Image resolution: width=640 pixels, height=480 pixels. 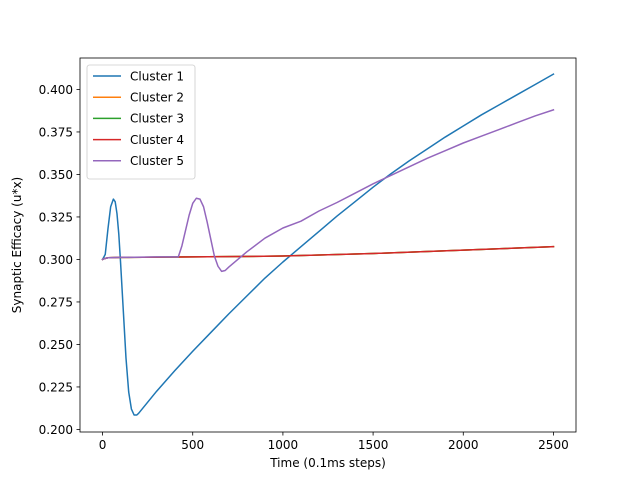 I want to click on y-tick-label: 0.200, so click(x=56, y=430).